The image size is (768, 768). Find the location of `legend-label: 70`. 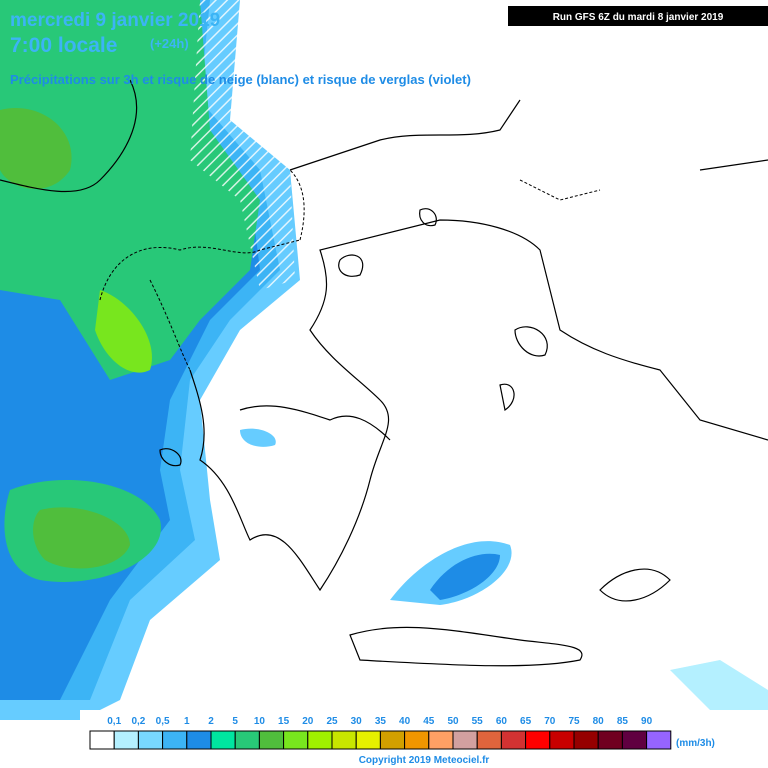

legend-label: 70 is located at coordinates (550, 721).